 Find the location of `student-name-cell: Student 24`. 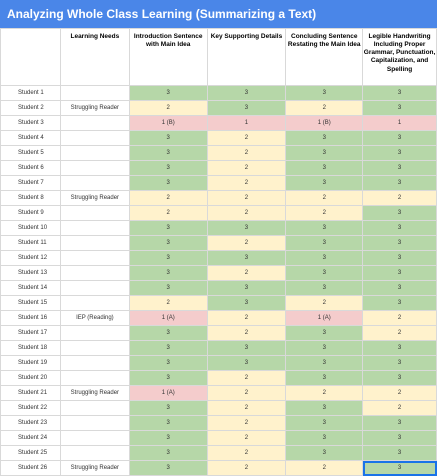

student-name-cell: Student 24 is located at coordinates (30, 438).